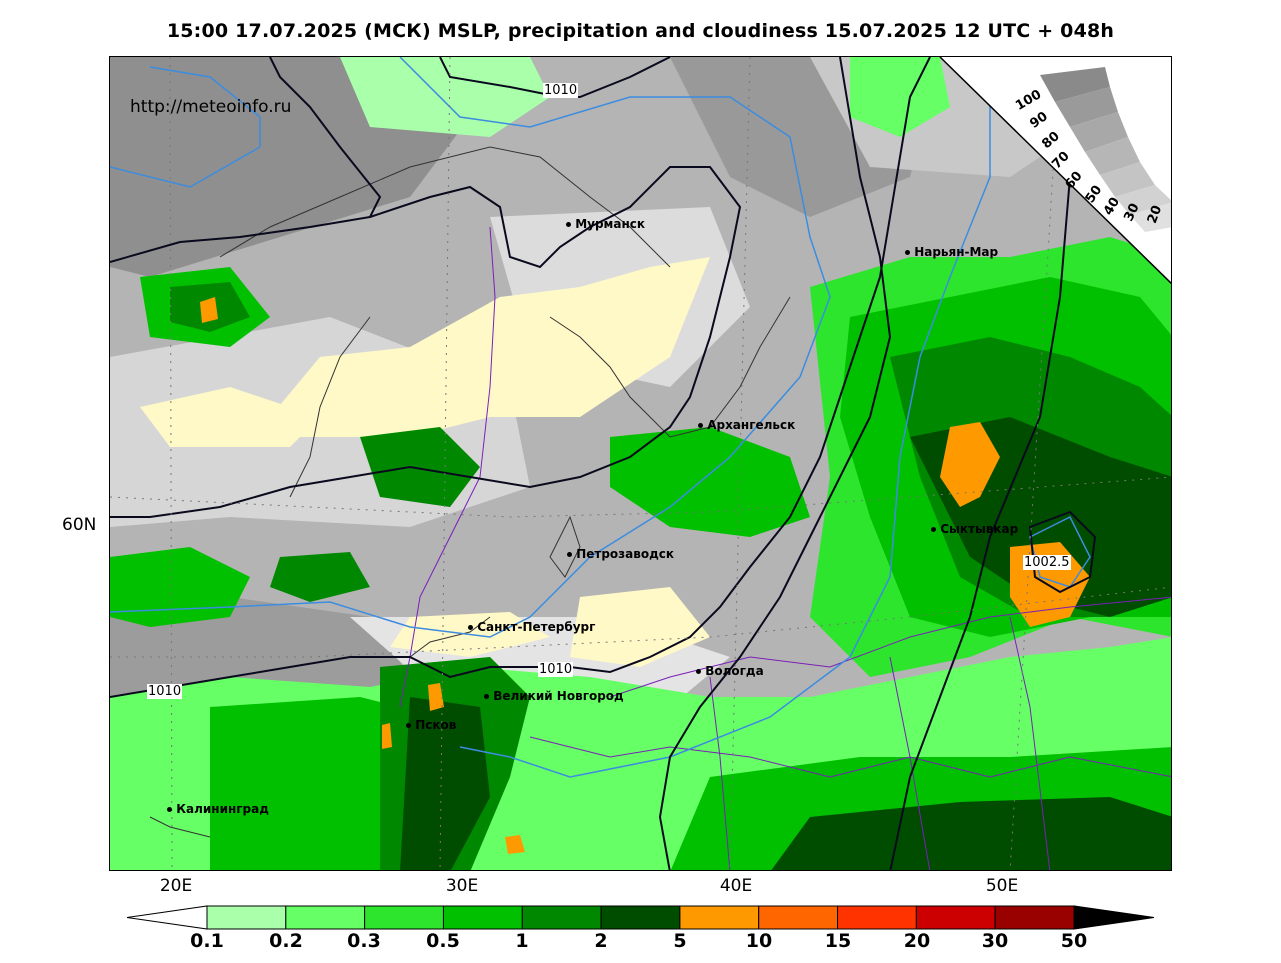  What do you see at coordinates (443, 941) in the screenshot?
I see `legend-tick-label: 0.5` at bounding box center [443, 941].